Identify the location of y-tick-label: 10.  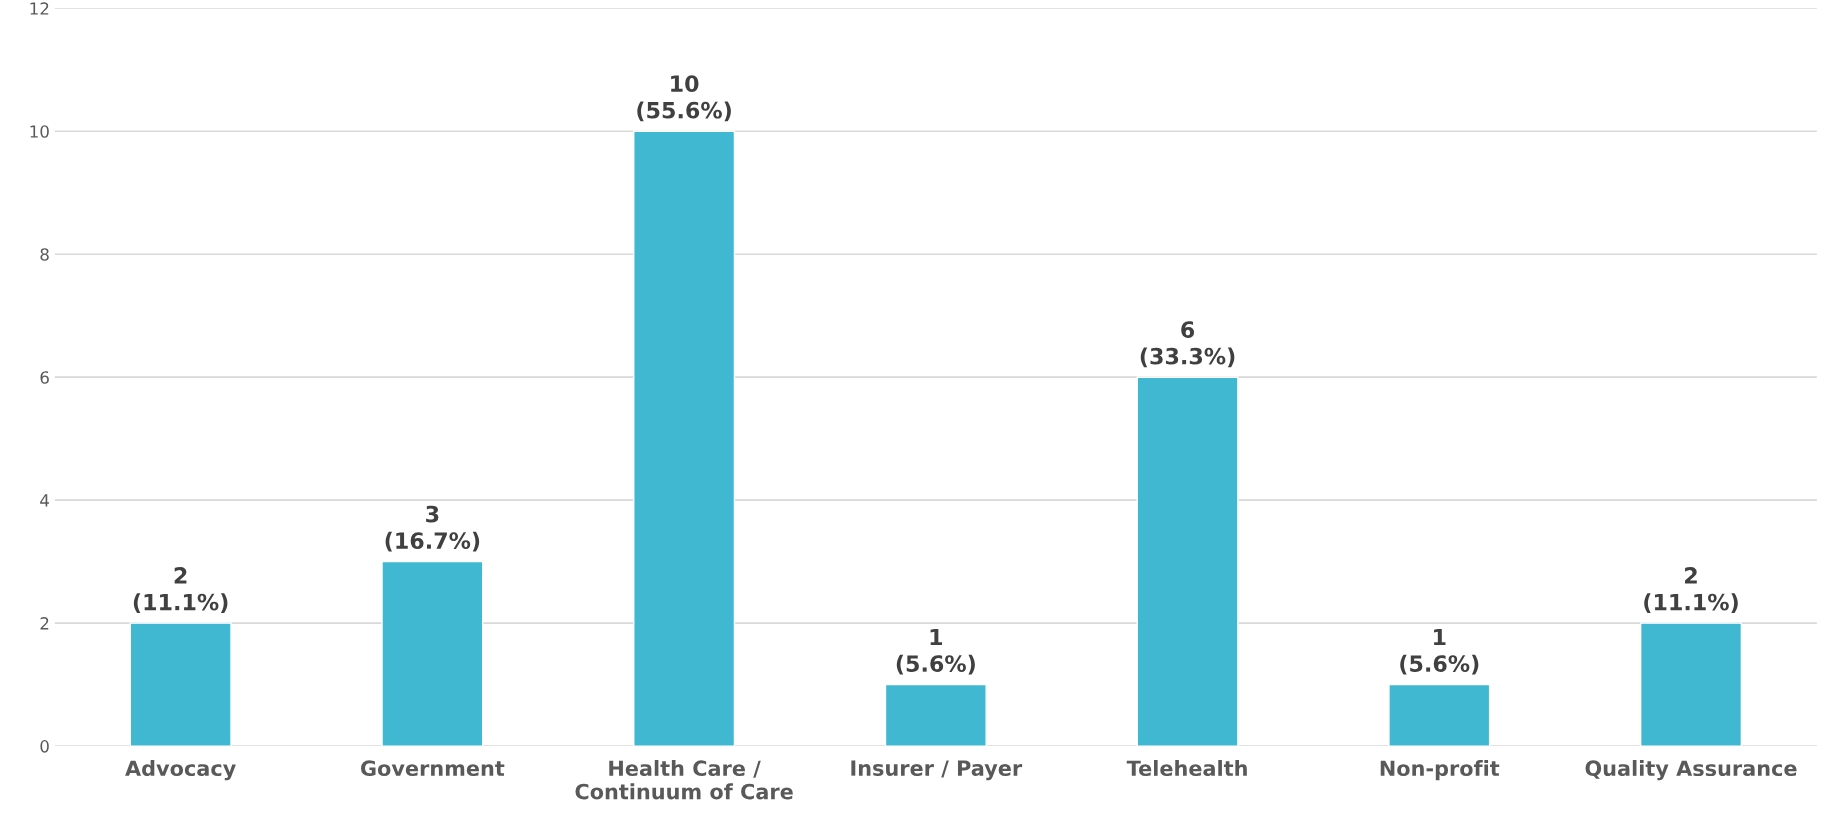
(39, 131).